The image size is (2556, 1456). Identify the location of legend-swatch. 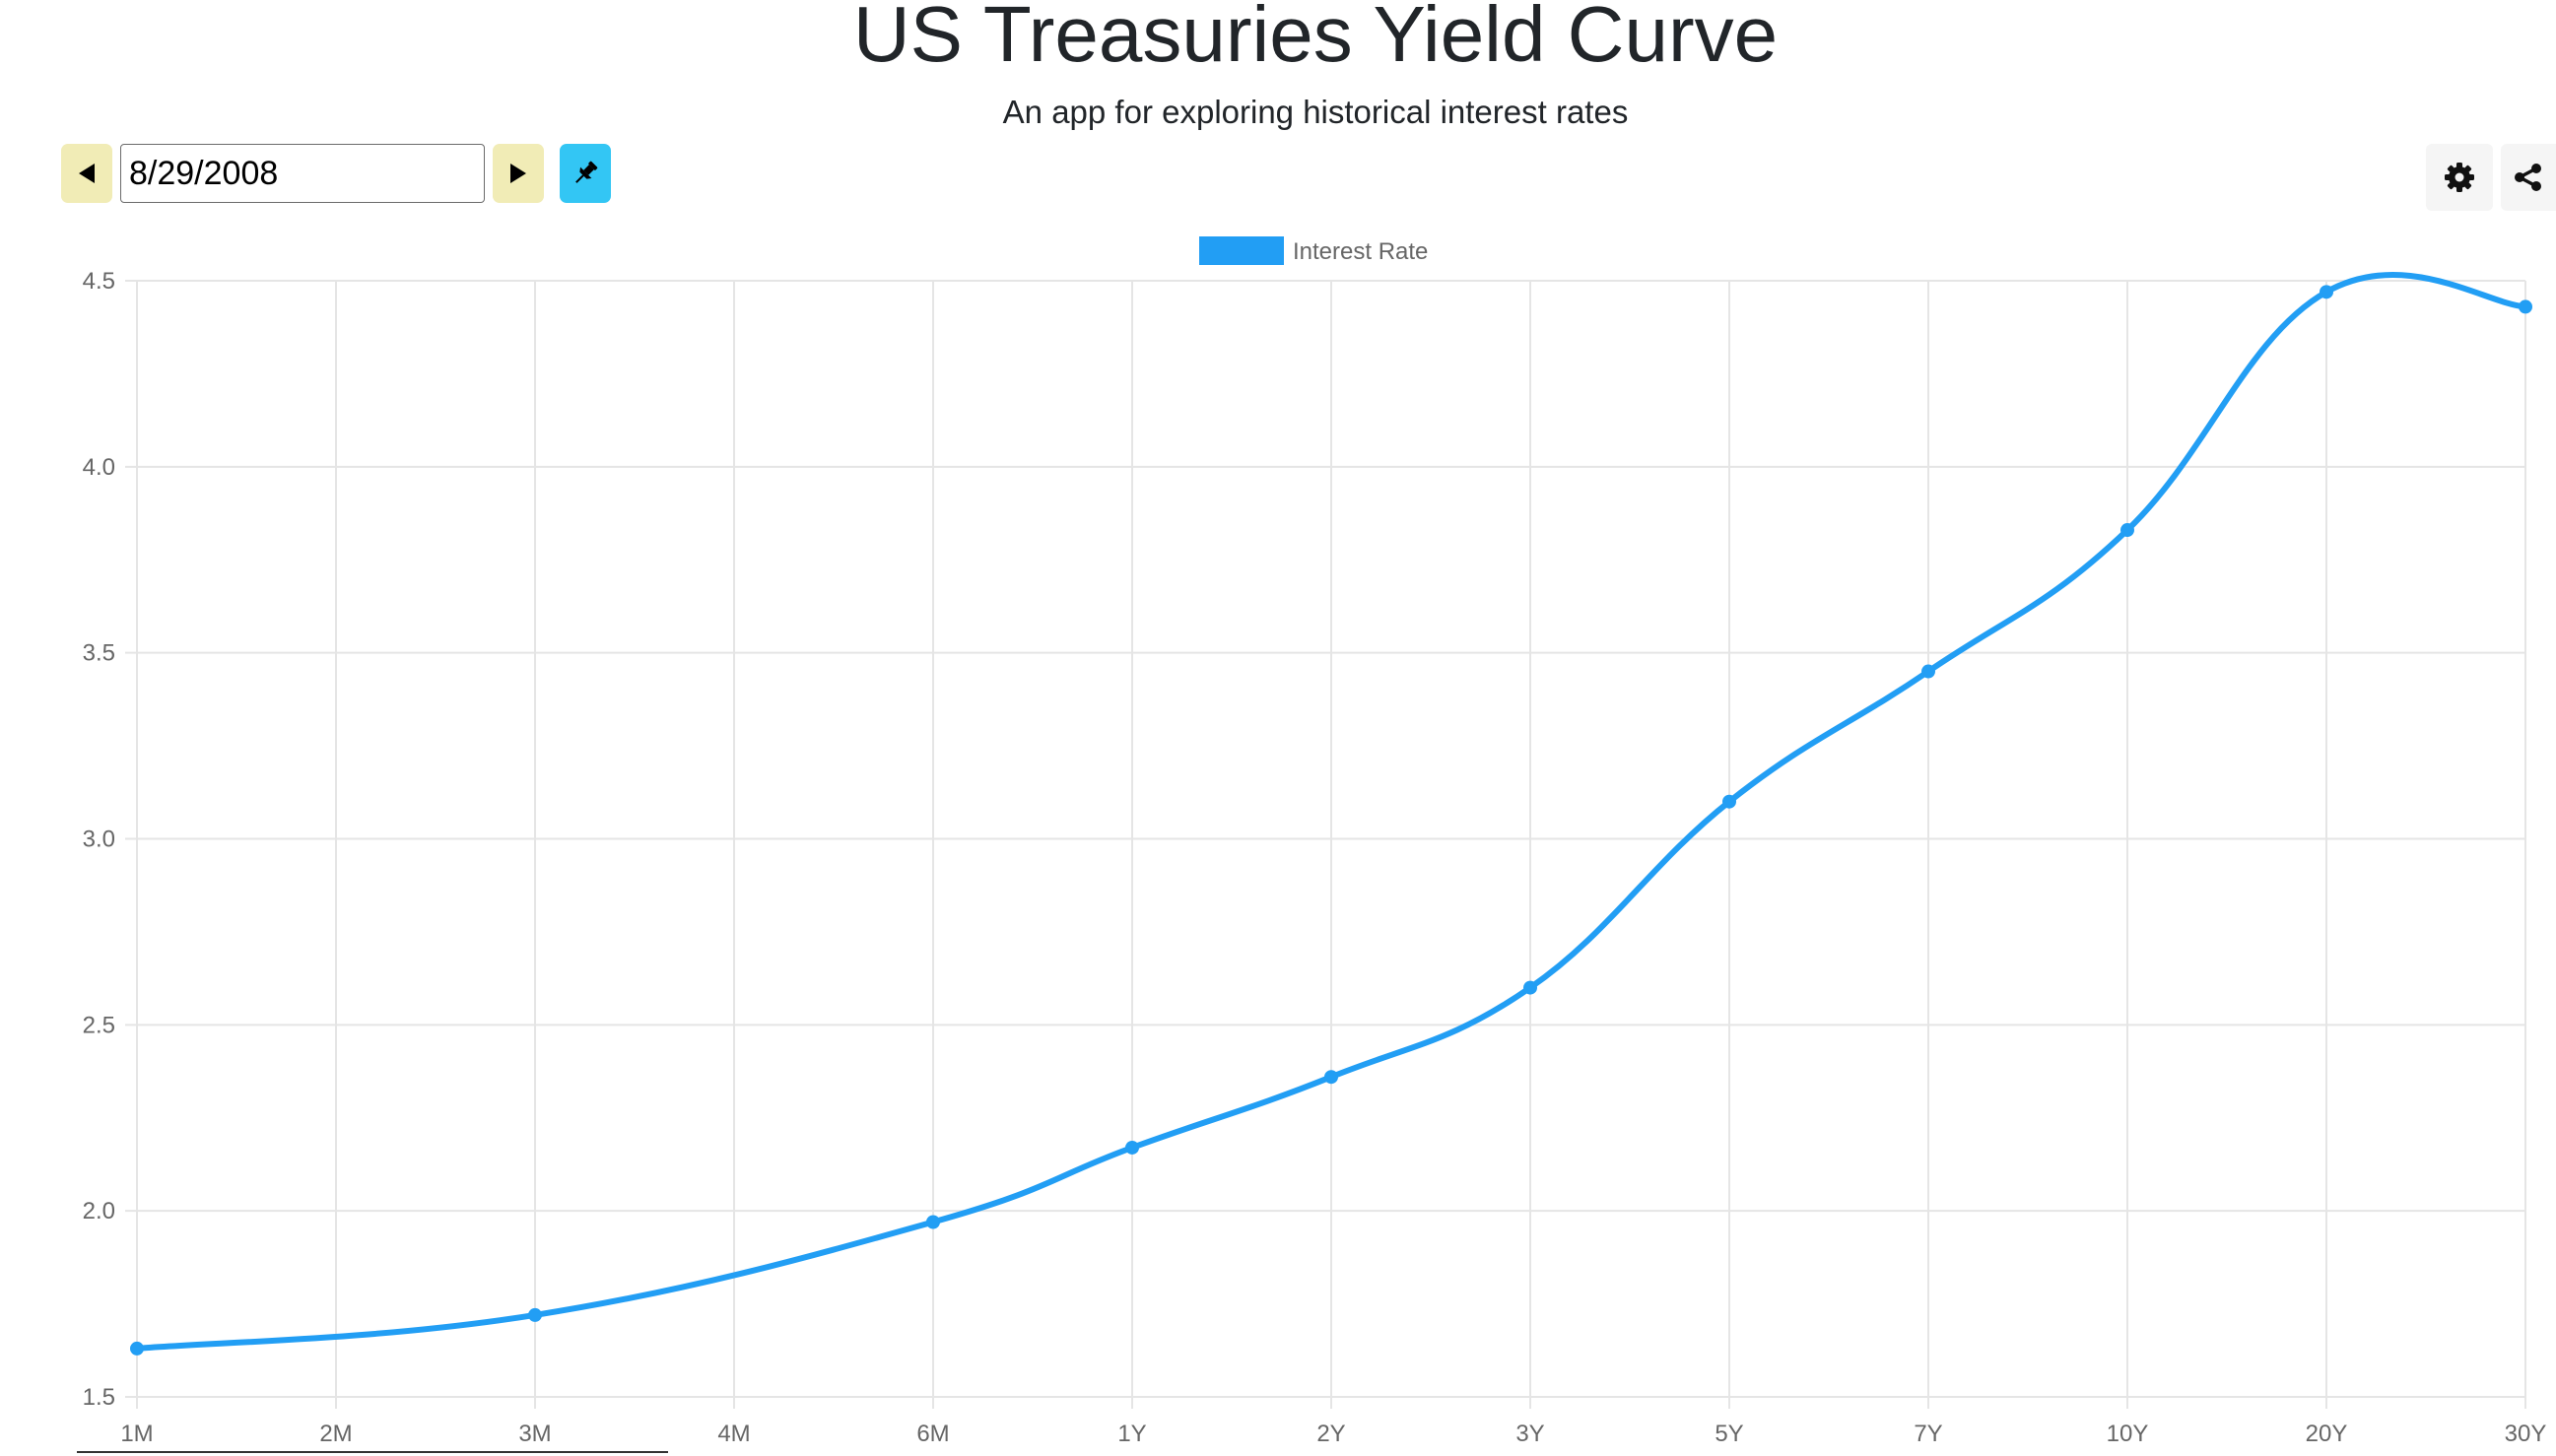
(1241, 250).